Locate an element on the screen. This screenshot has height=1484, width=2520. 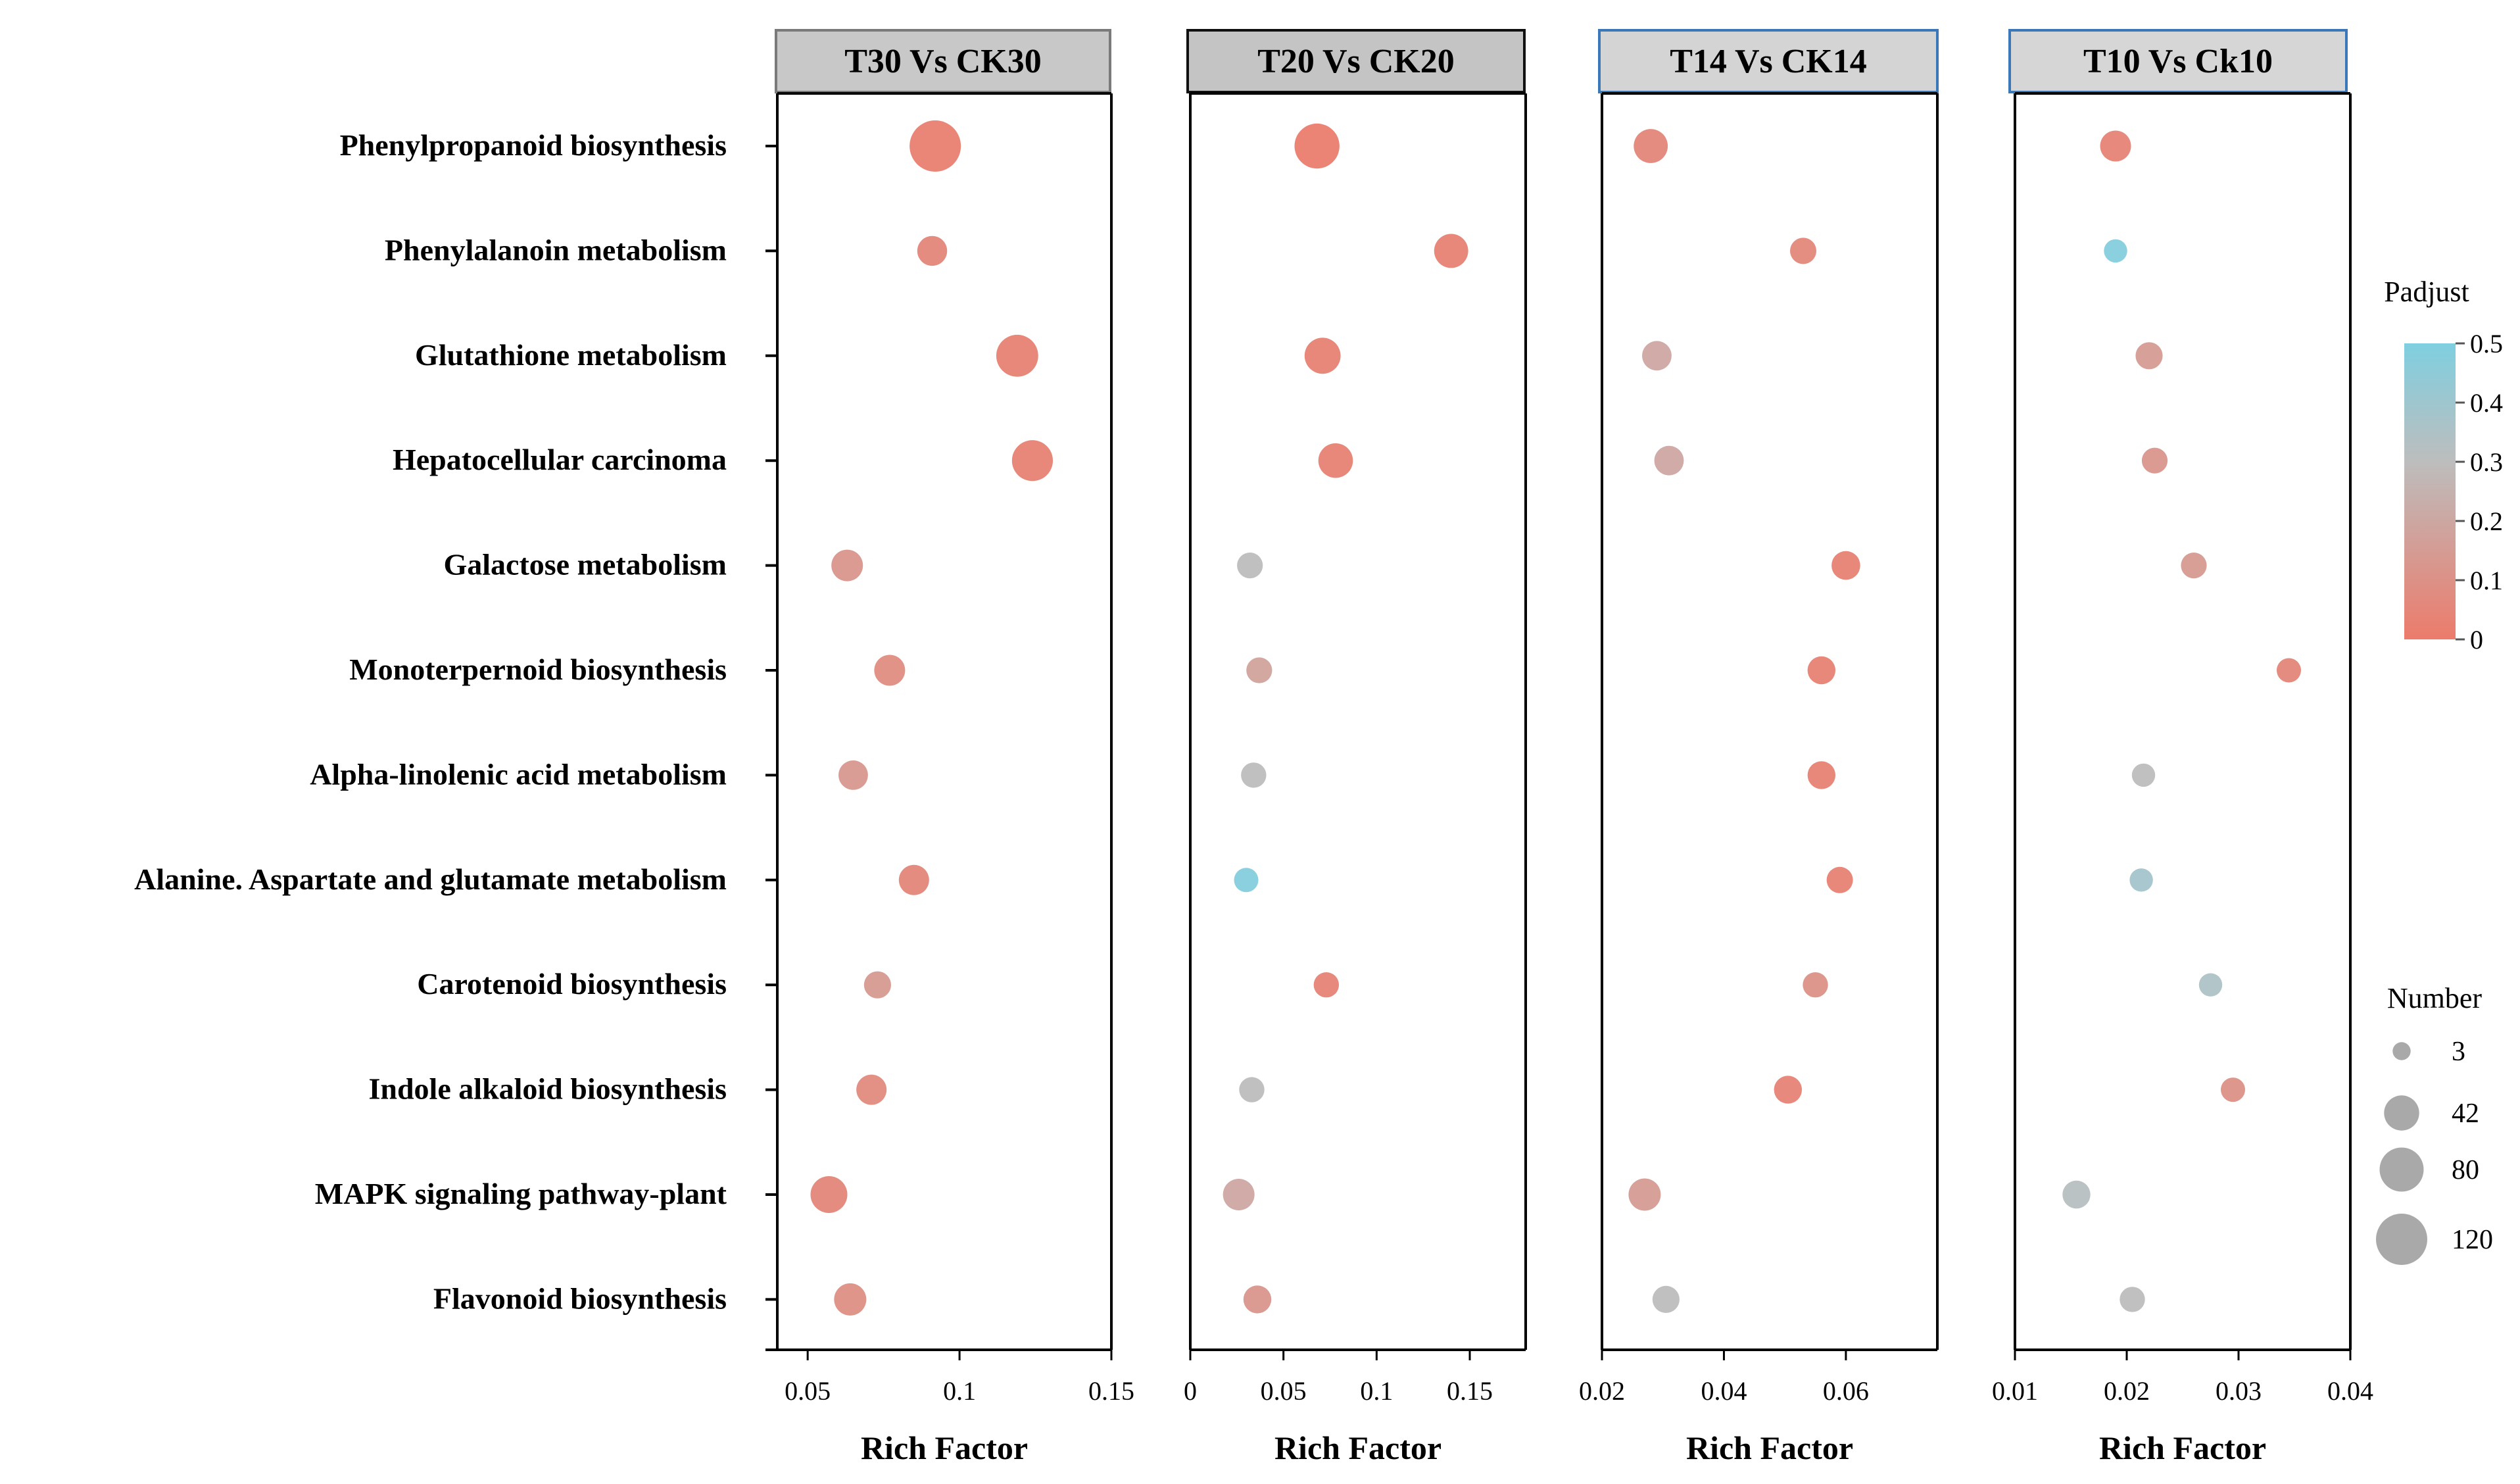
panel-4: T10 Vs Ck10 0.01 0.02 0.03 0.04 Rich Factor is located at coordinates (2182, 747).